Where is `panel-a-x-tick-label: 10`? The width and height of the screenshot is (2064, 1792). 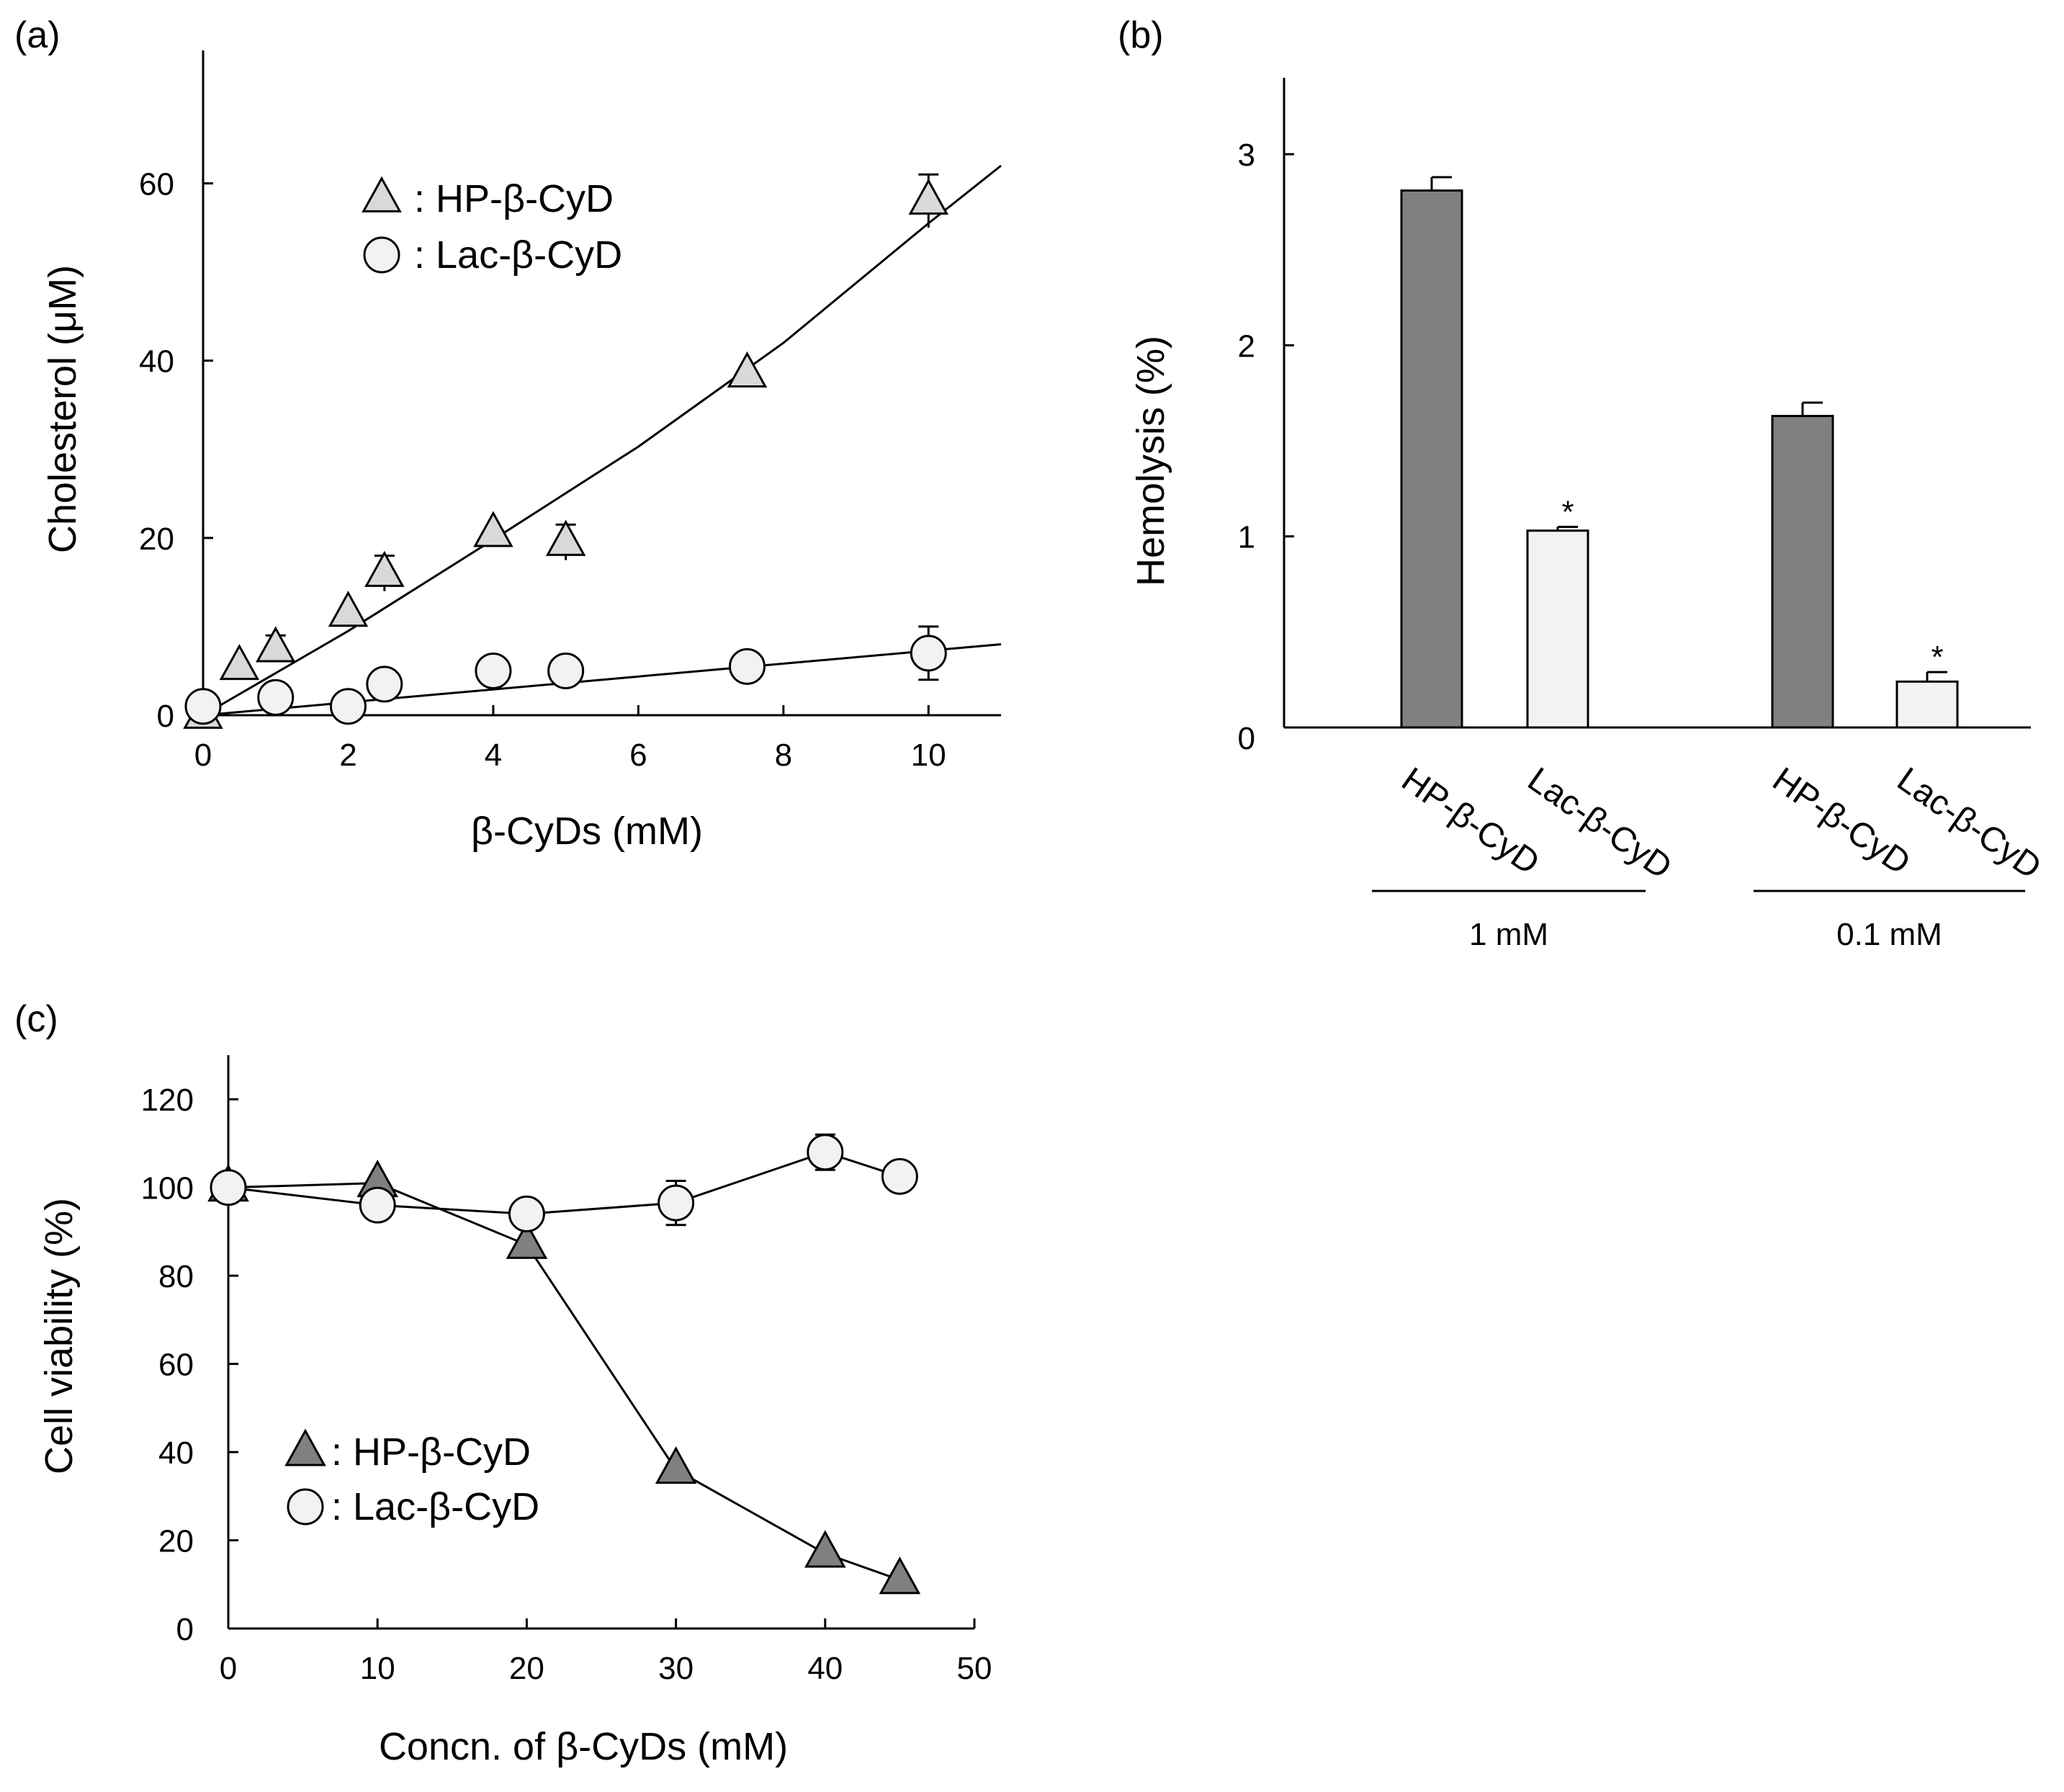
panel-a-x-tick-label: 10 is located at coordinates (928, 756).